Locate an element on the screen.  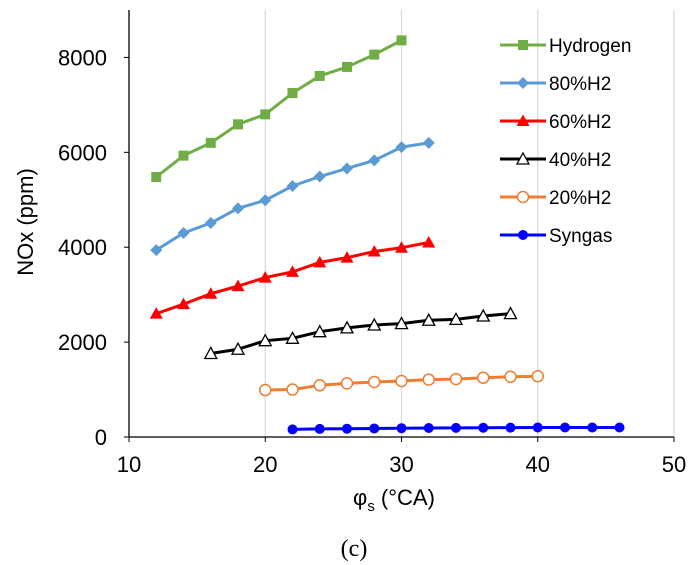
x-tick-label: 10 is located at coordinates (129, 464).